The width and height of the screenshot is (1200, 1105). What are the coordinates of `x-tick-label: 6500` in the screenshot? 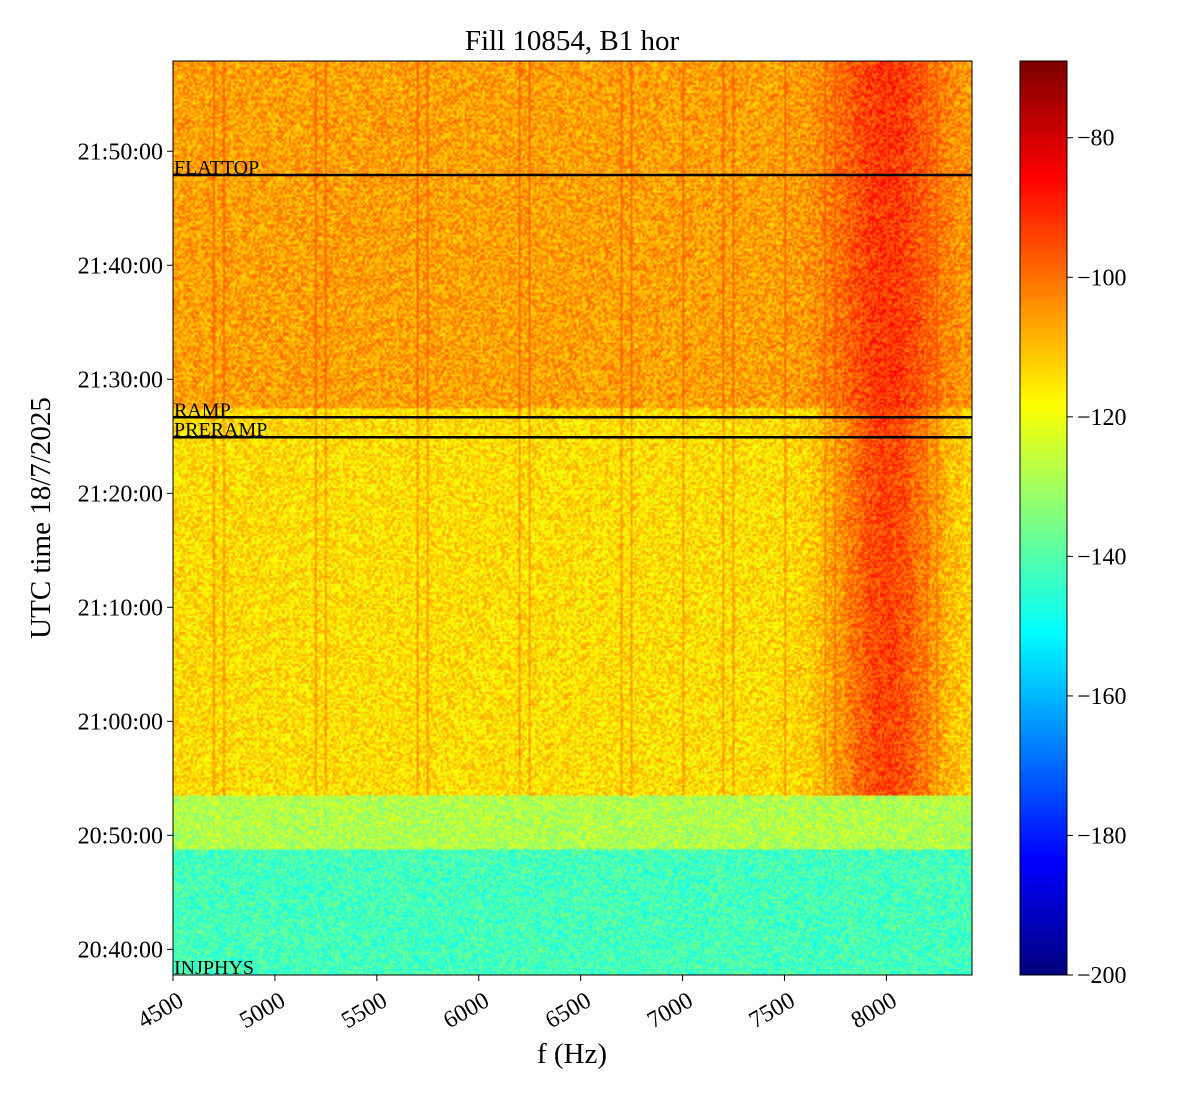 It's located at (568, 1011).